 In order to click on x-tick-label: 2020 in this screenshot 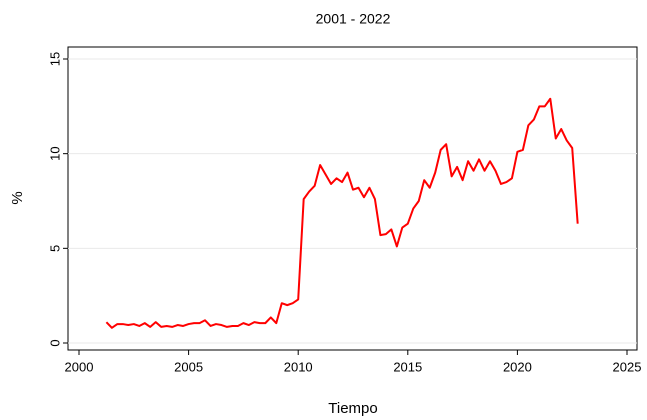, I will do `click(517, 366)`.